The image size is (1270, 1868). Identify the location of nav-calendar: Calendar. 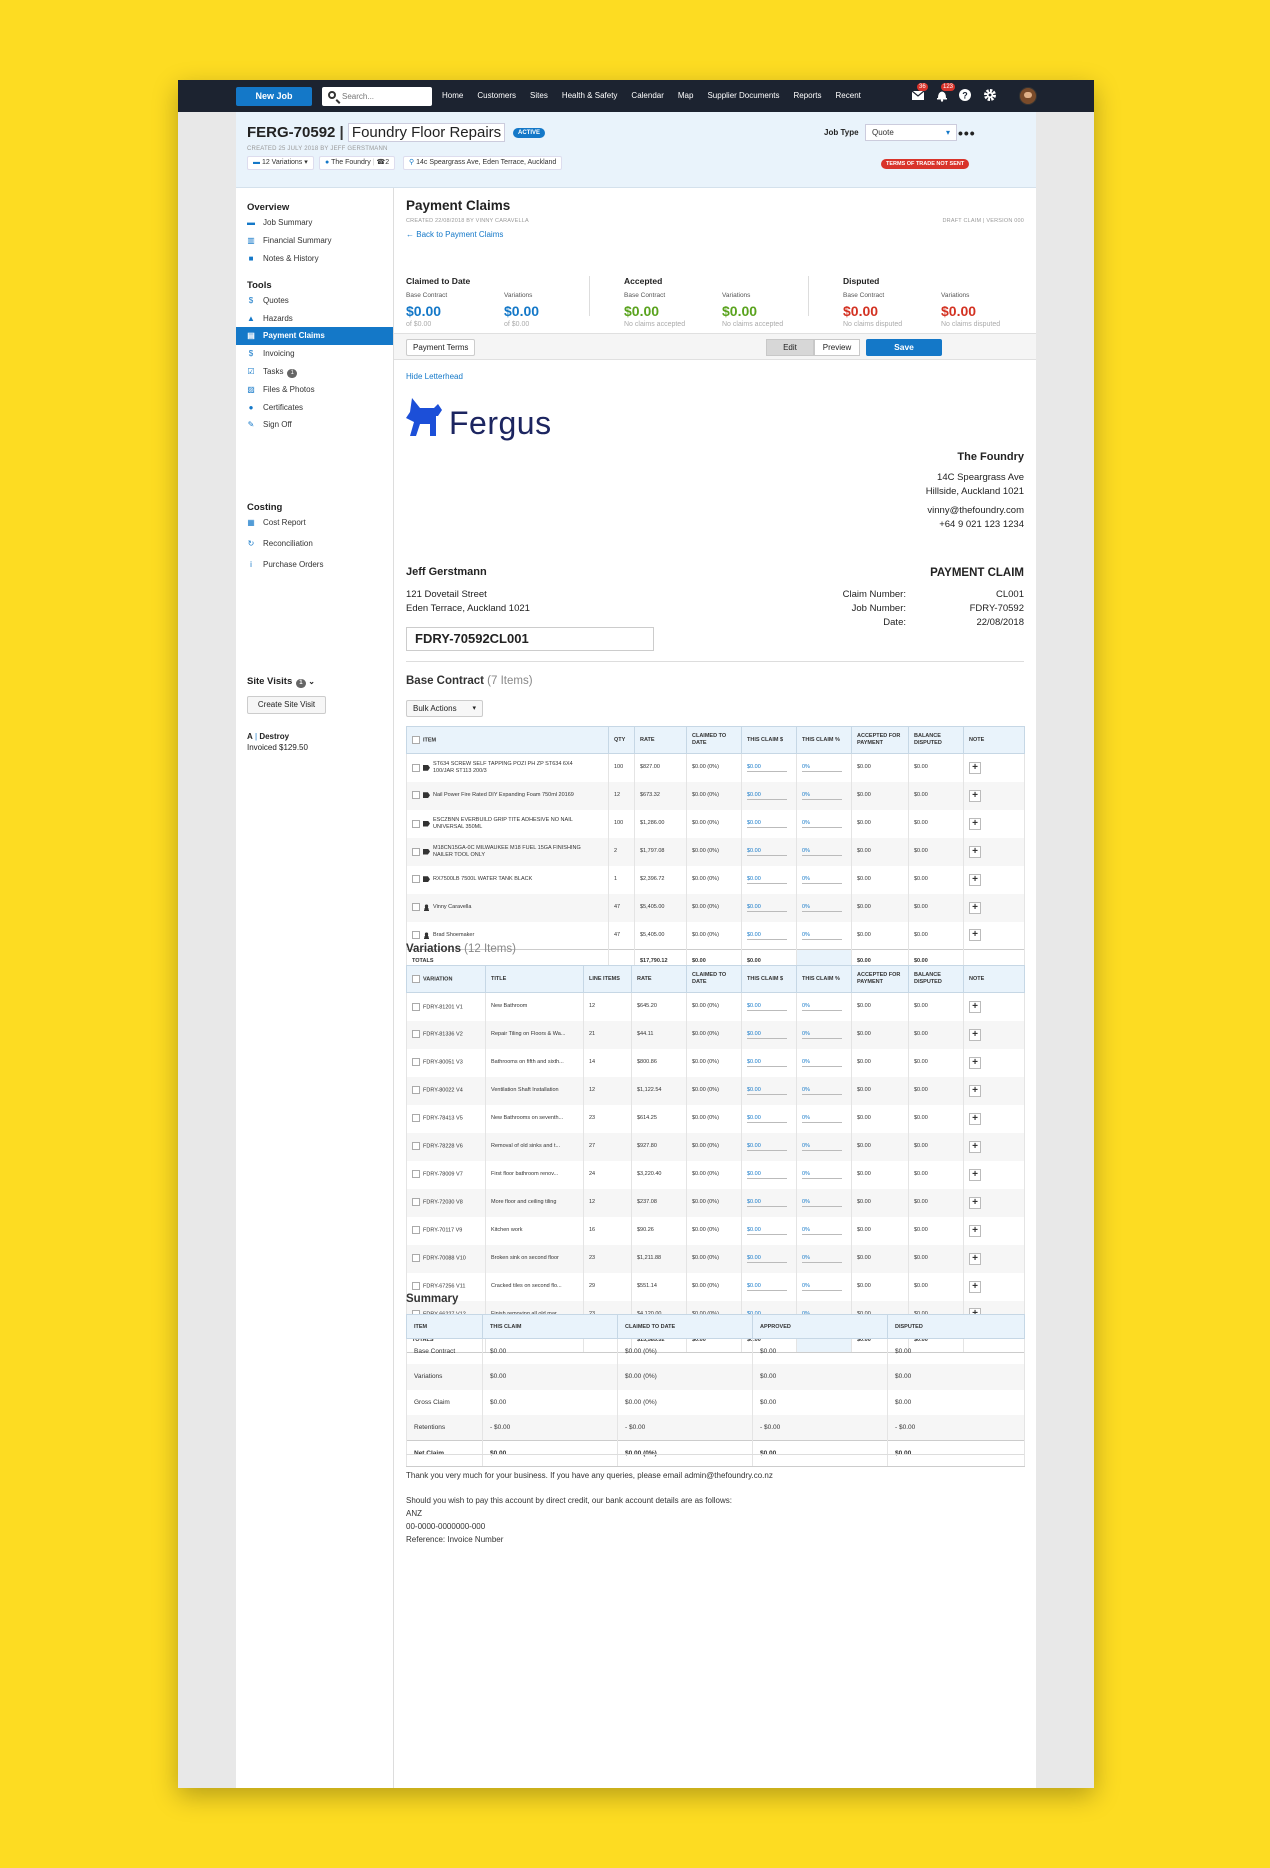
(647, 95).